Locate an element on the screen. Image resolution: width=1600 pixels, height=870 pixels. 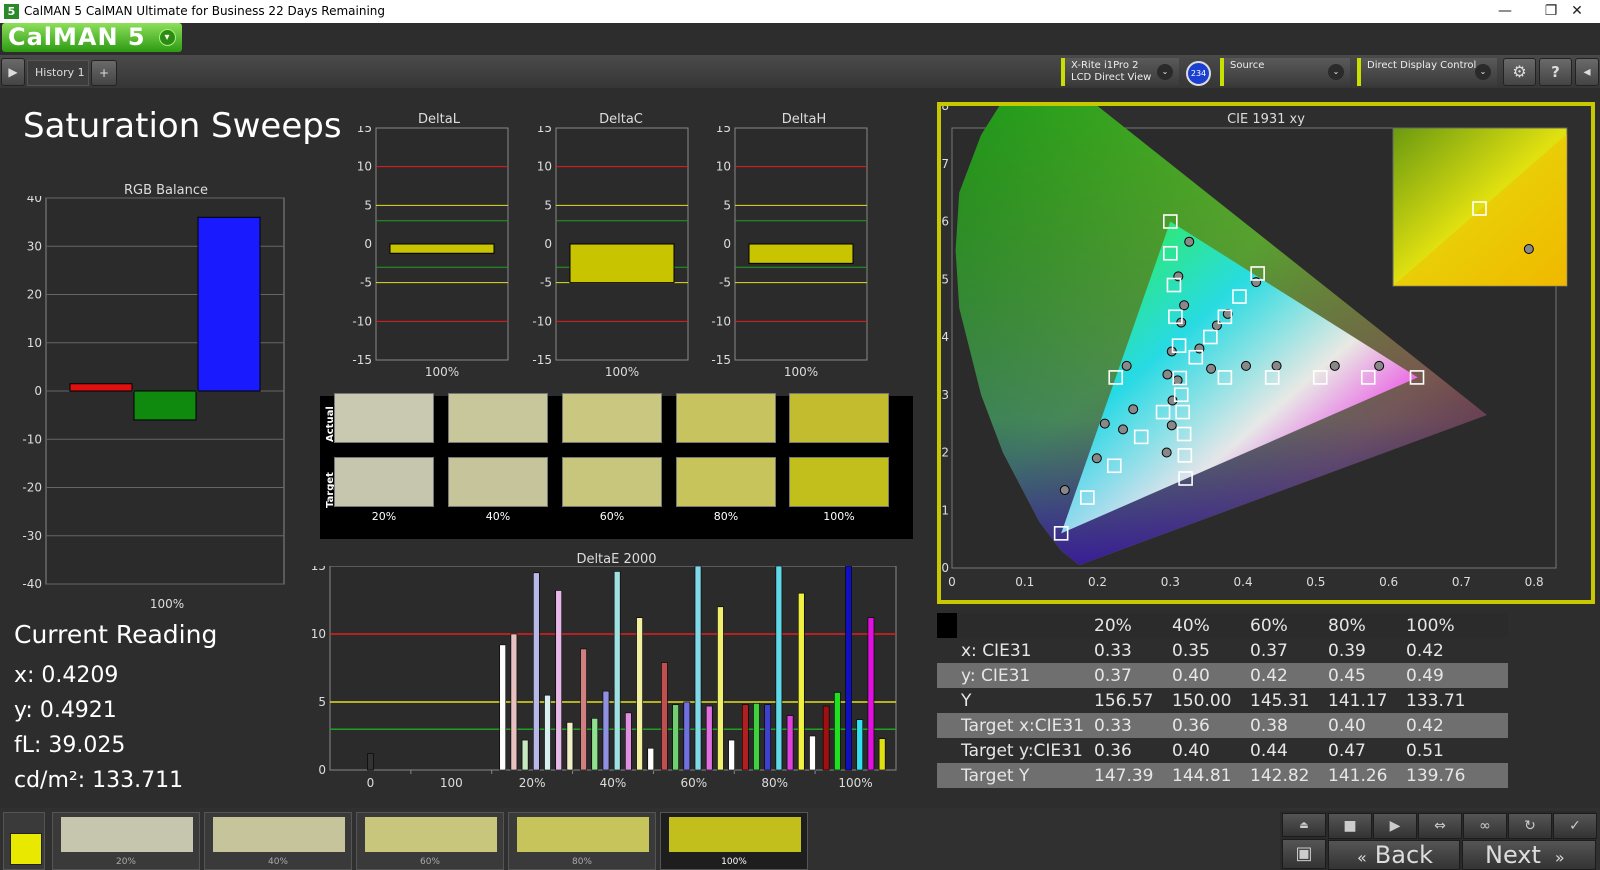
restore-button: ❐ is located at coordinates (1551, 11).